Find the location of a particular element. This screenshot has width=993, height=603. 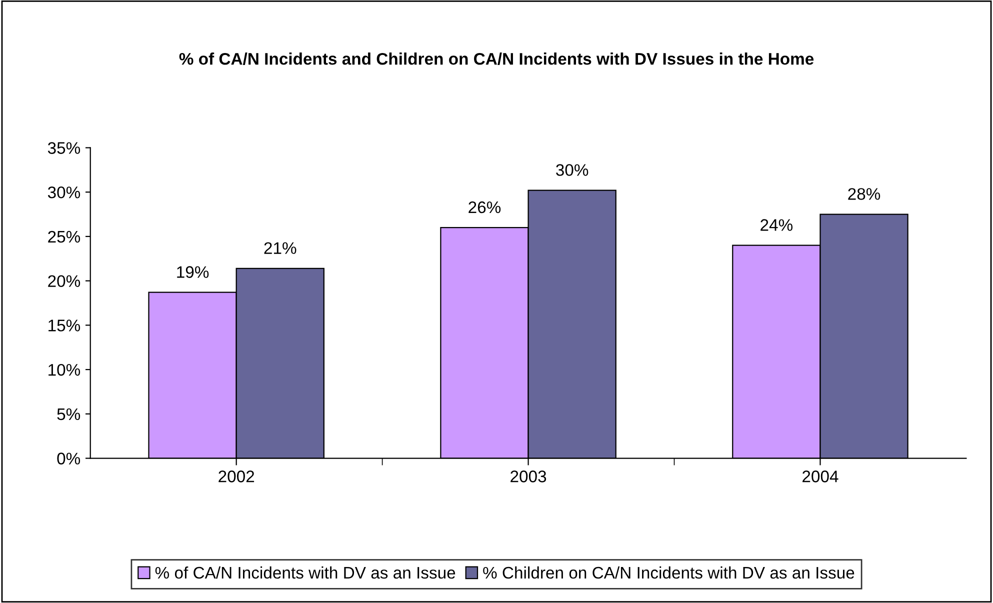

y-tick-label: 25% is located at coordinates (64, 236).